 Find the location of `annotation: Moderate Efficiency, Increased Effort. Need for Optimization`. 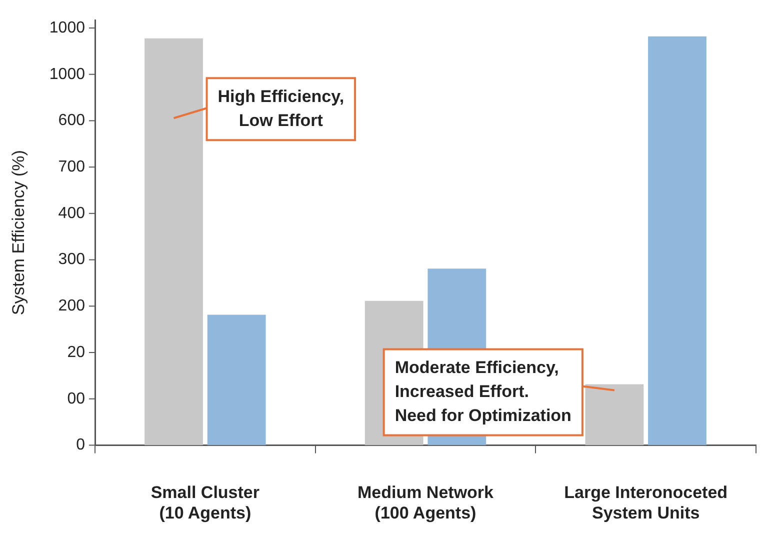

annotation: Moderate Efficiency, Increased Effort. Need for Optimization is located at coordinates (483, 391).